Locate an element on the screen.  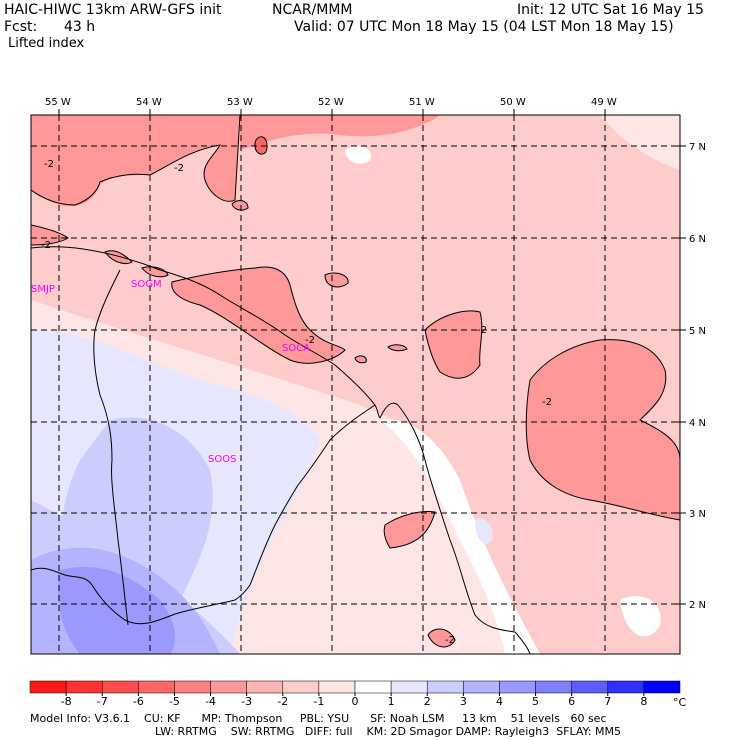
colorbar-level-label: 5 is located at coordinates (535, 701).